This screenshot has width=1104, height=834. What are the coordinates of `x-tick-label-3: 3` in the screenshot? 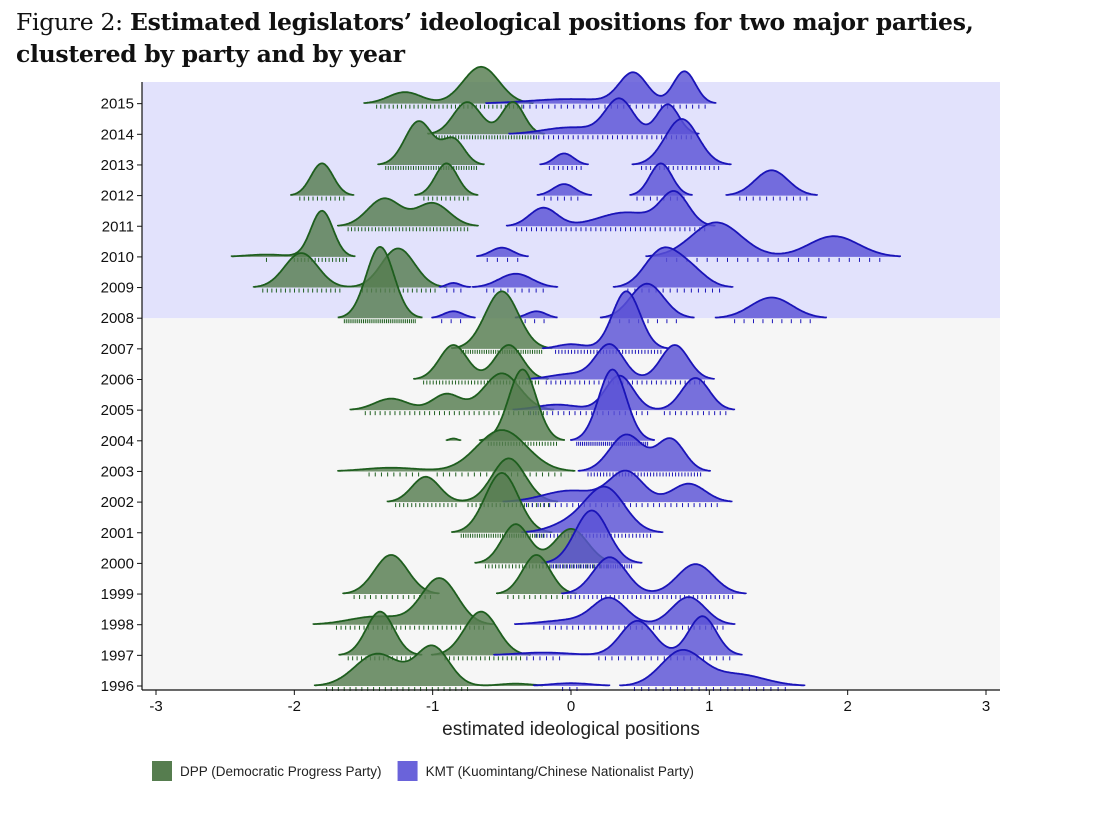 It's located at (986, 706).